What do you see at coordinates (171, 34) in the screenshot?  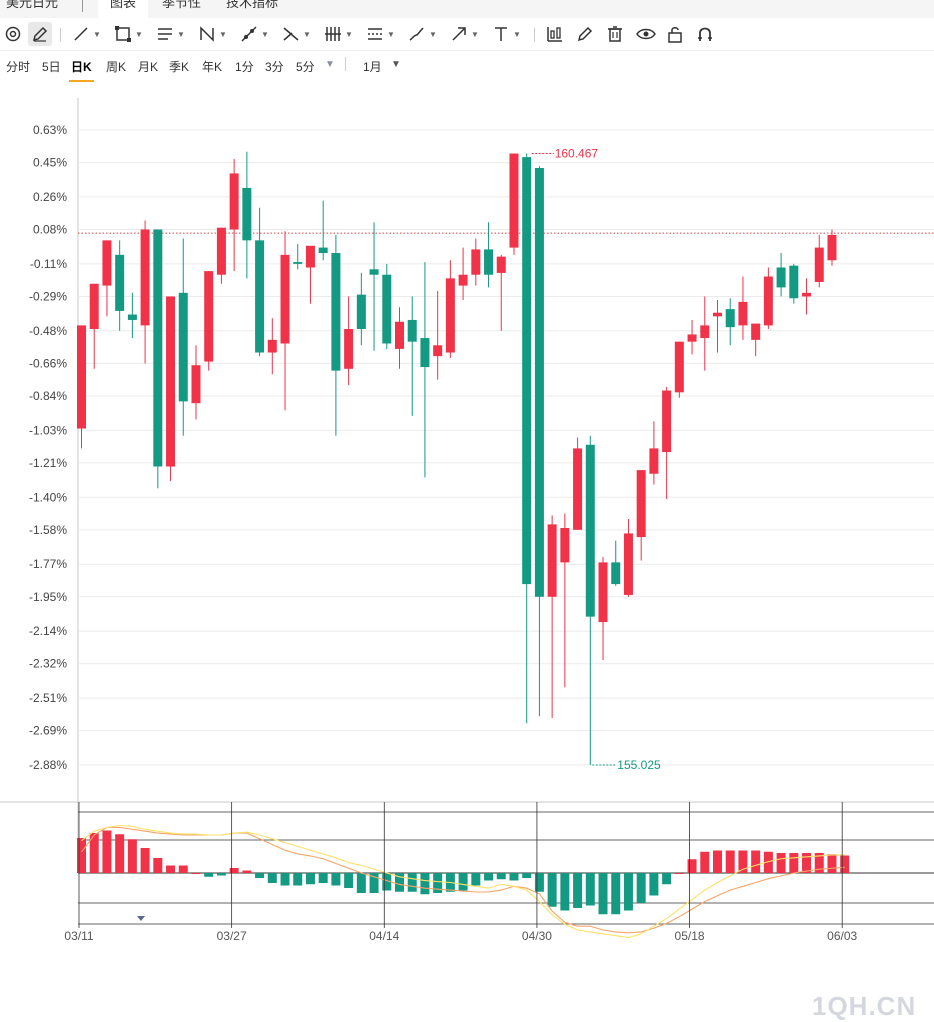 I see `parallel-lines-icon: ▼` at bounding box center [171, 34].